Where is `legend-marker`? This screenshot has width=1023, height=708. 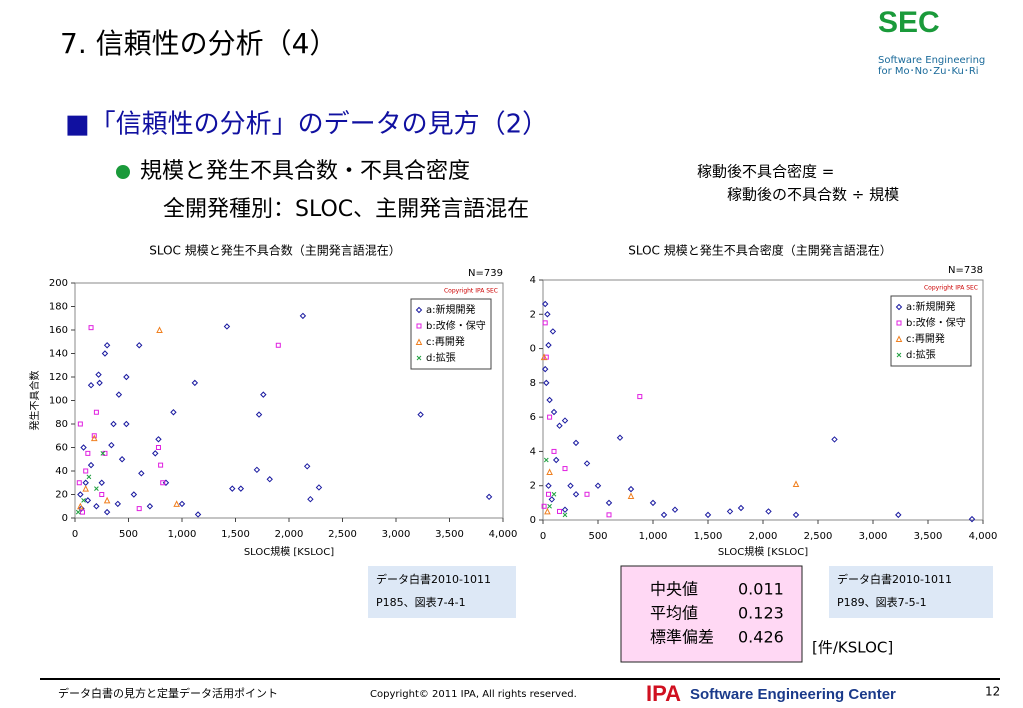
legend-marker is located at coordinates (899, 307).